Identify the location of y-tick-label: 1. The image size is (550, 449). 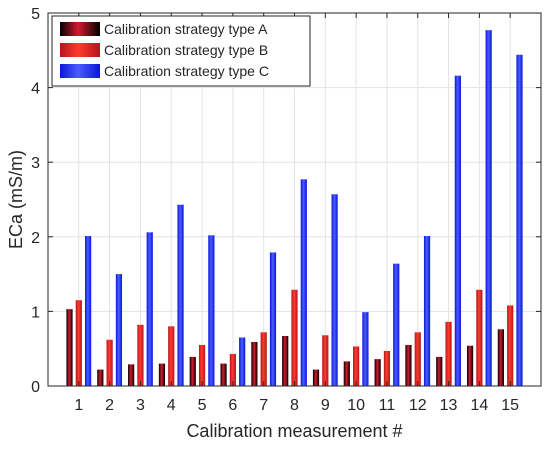
(35, 312).